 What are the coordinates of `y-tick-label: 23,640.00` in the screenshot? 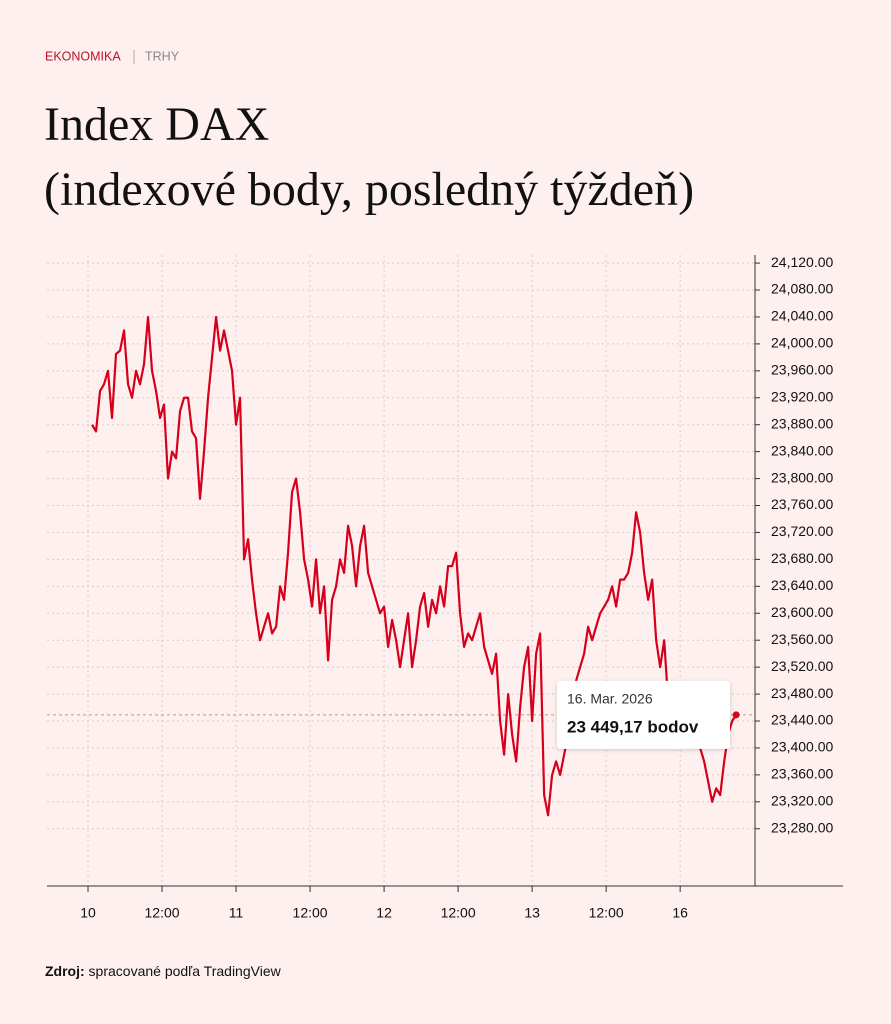 It's located at (802, 585).